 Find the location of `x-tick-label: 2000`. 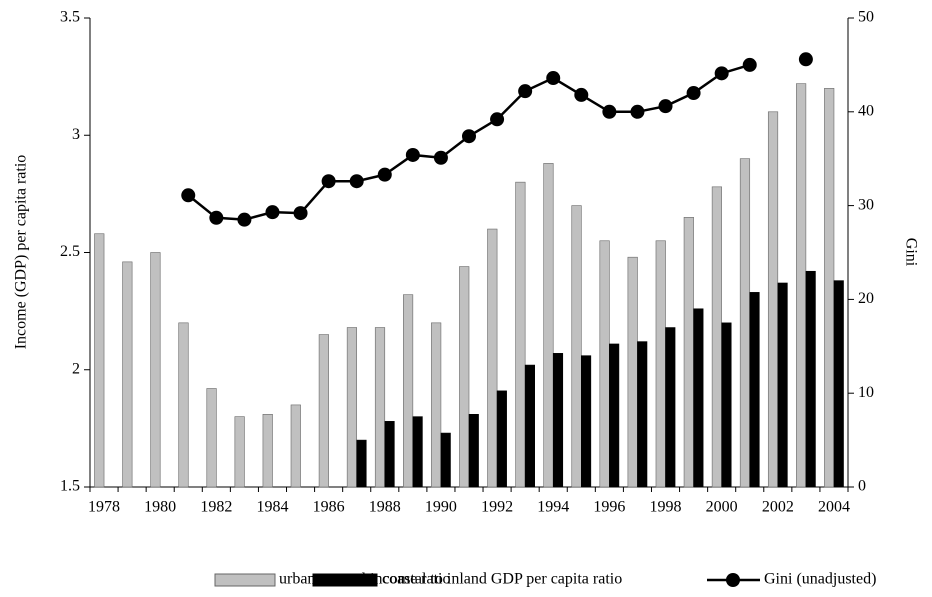

x-tick-label: 2000 is located at coordinates (722, 507).